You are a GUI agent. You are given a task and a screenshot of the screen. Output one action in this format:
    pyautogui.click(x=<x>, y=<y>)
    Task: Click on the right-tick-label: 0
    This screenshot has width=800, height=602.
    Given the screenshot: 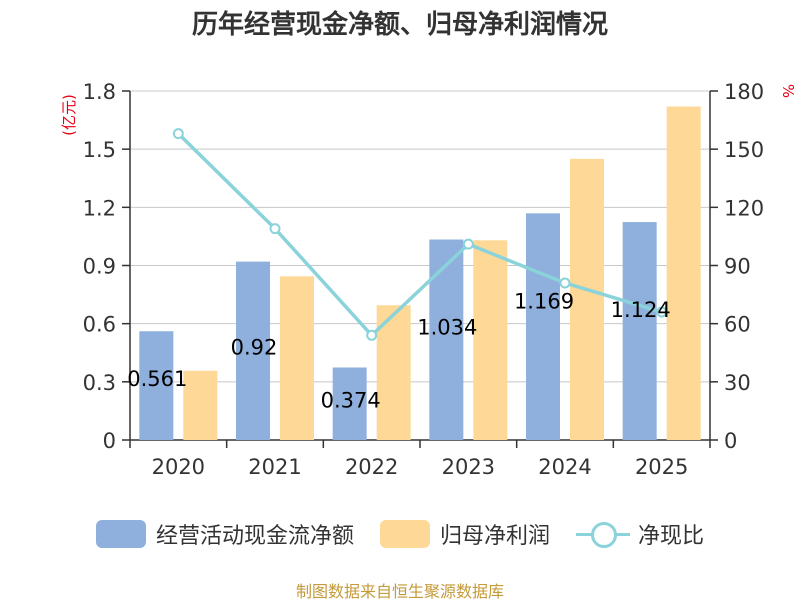 What is the action you would take?
    pyautogui.click(x=730, y=441)
    